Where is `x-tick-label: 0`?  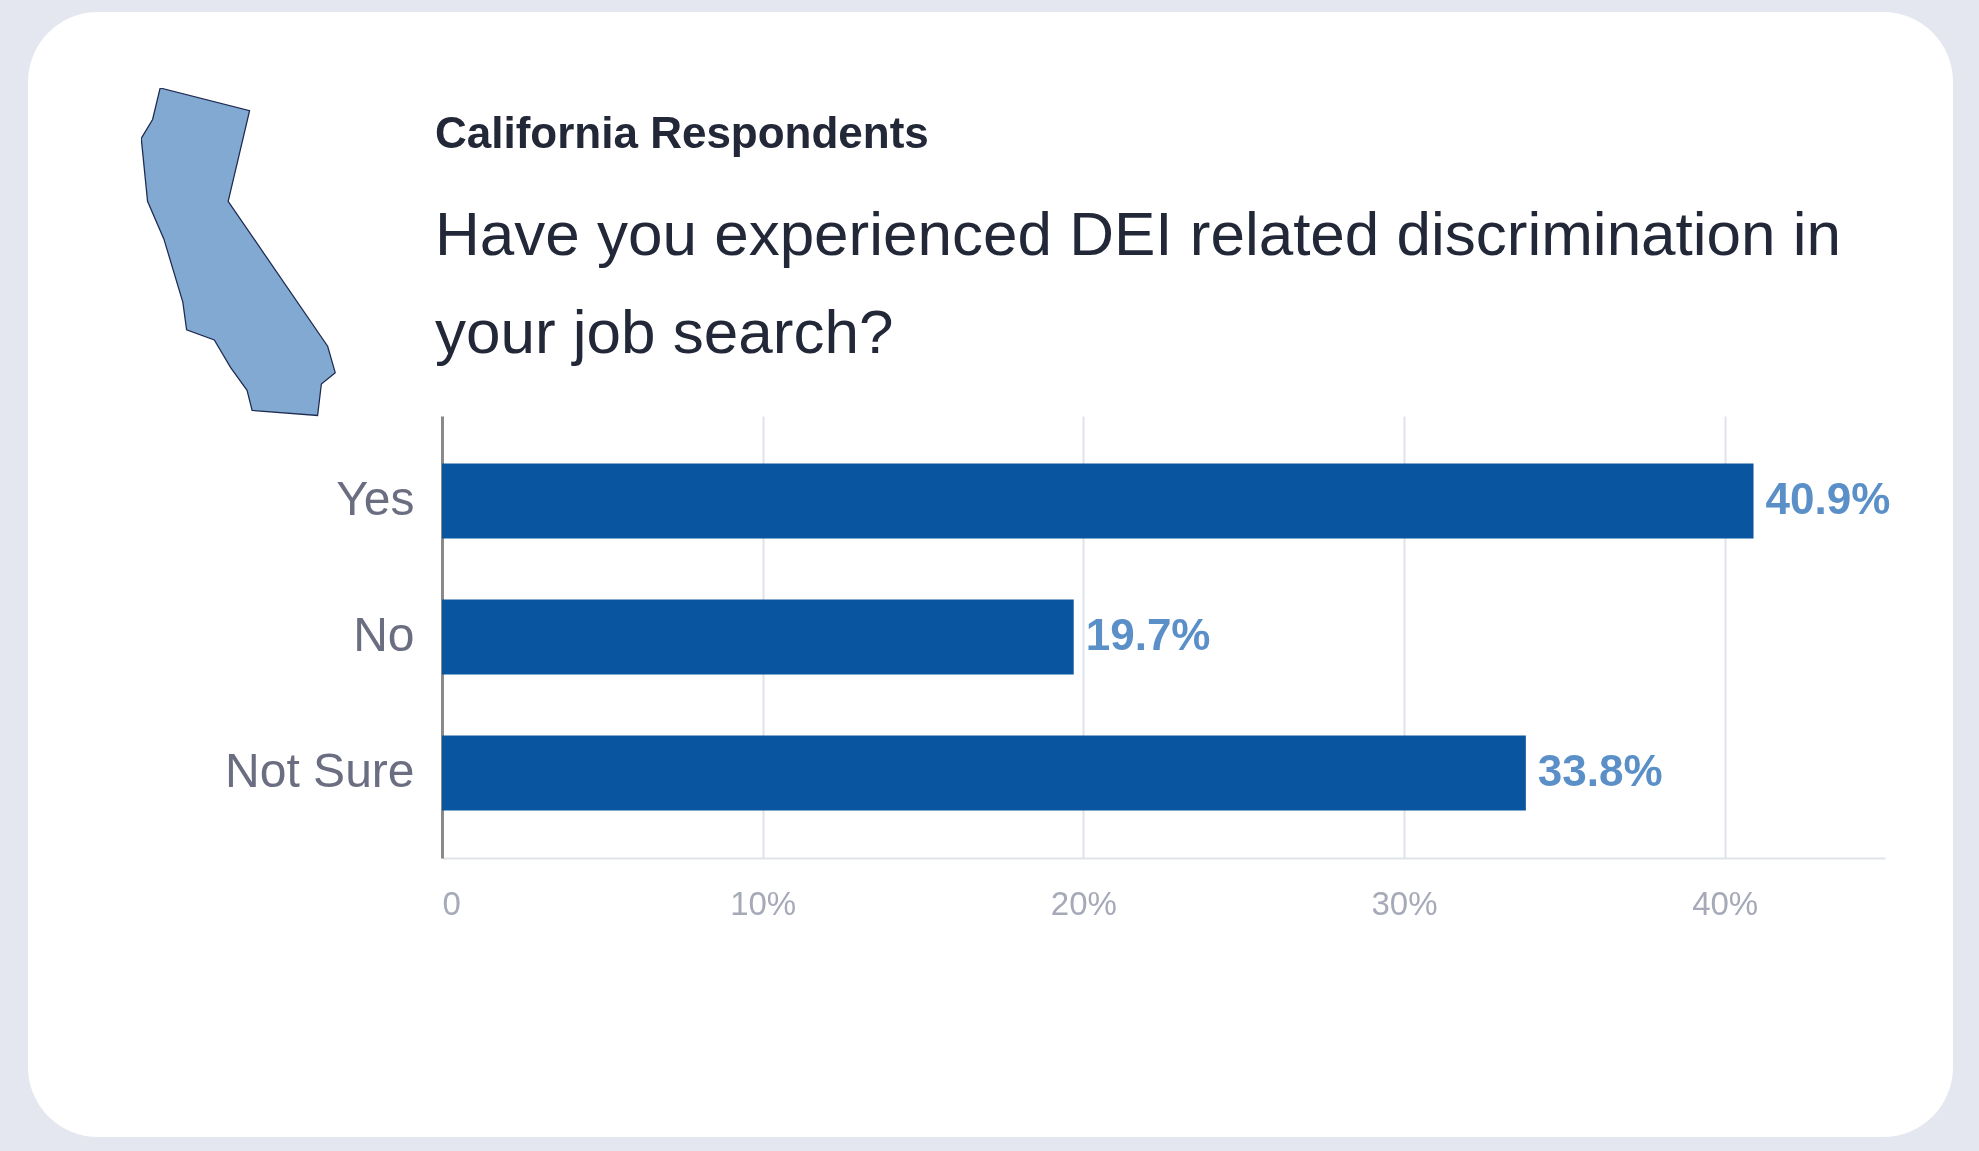 x-tick-label: 0 is located at coordinates (451, 903).